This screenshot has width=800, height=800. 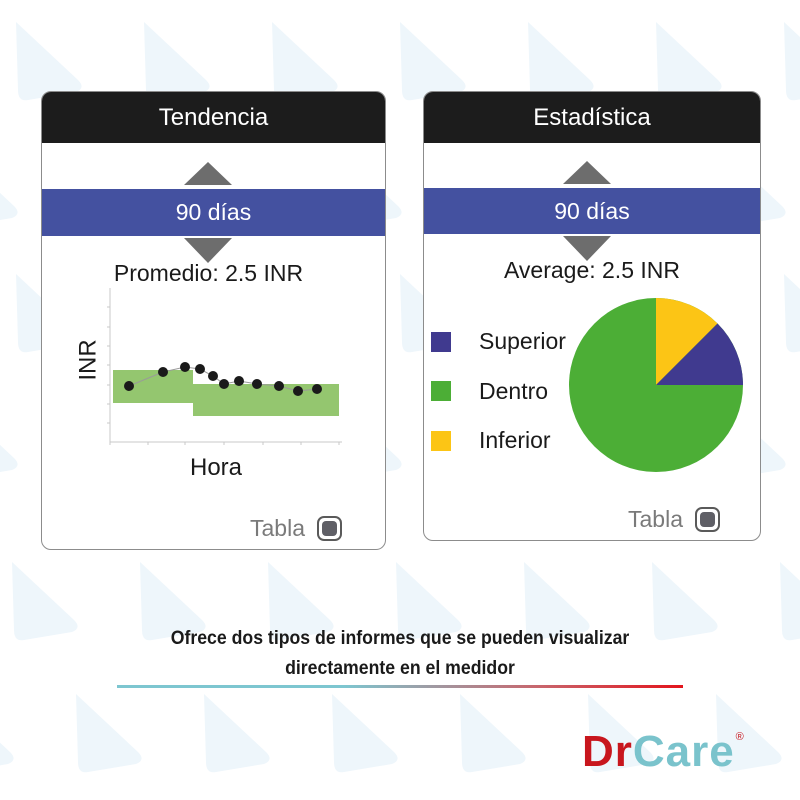 I want to click on trend-period-label: 90 días, so click(x=213, y=212).